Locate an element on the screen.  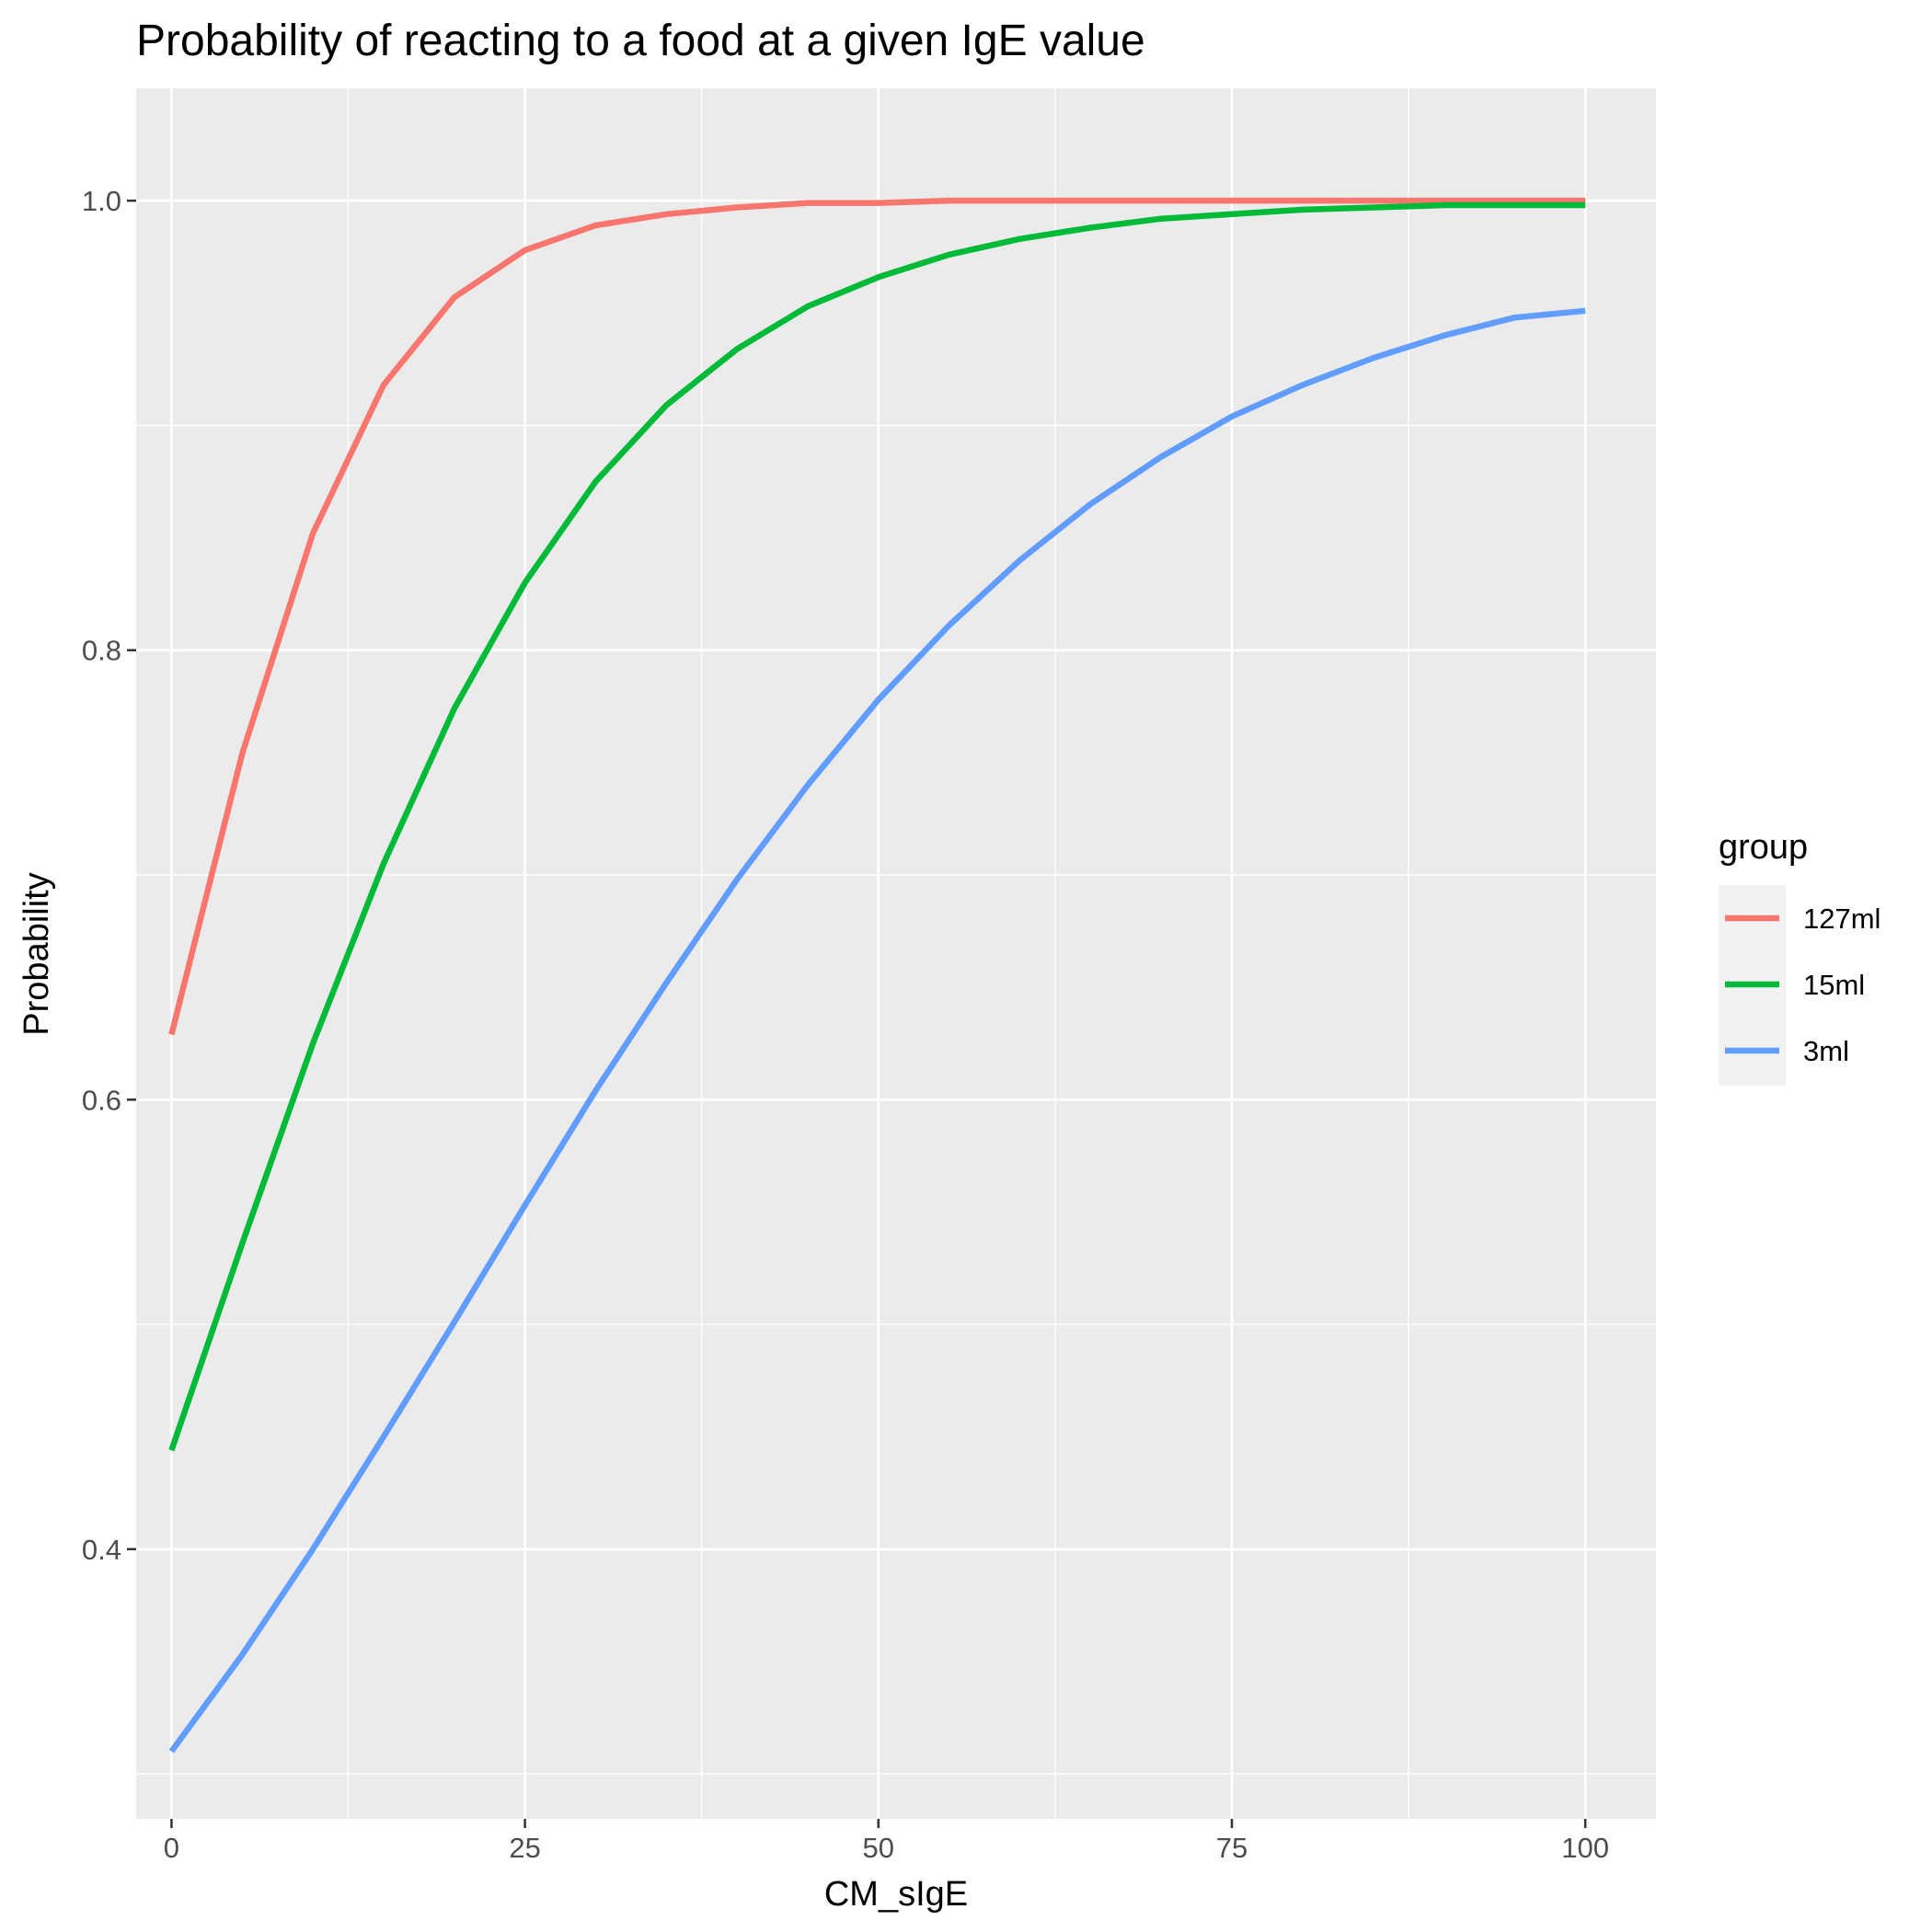
y-tick-label: 0.4 is located at coordinates (101, 1550).